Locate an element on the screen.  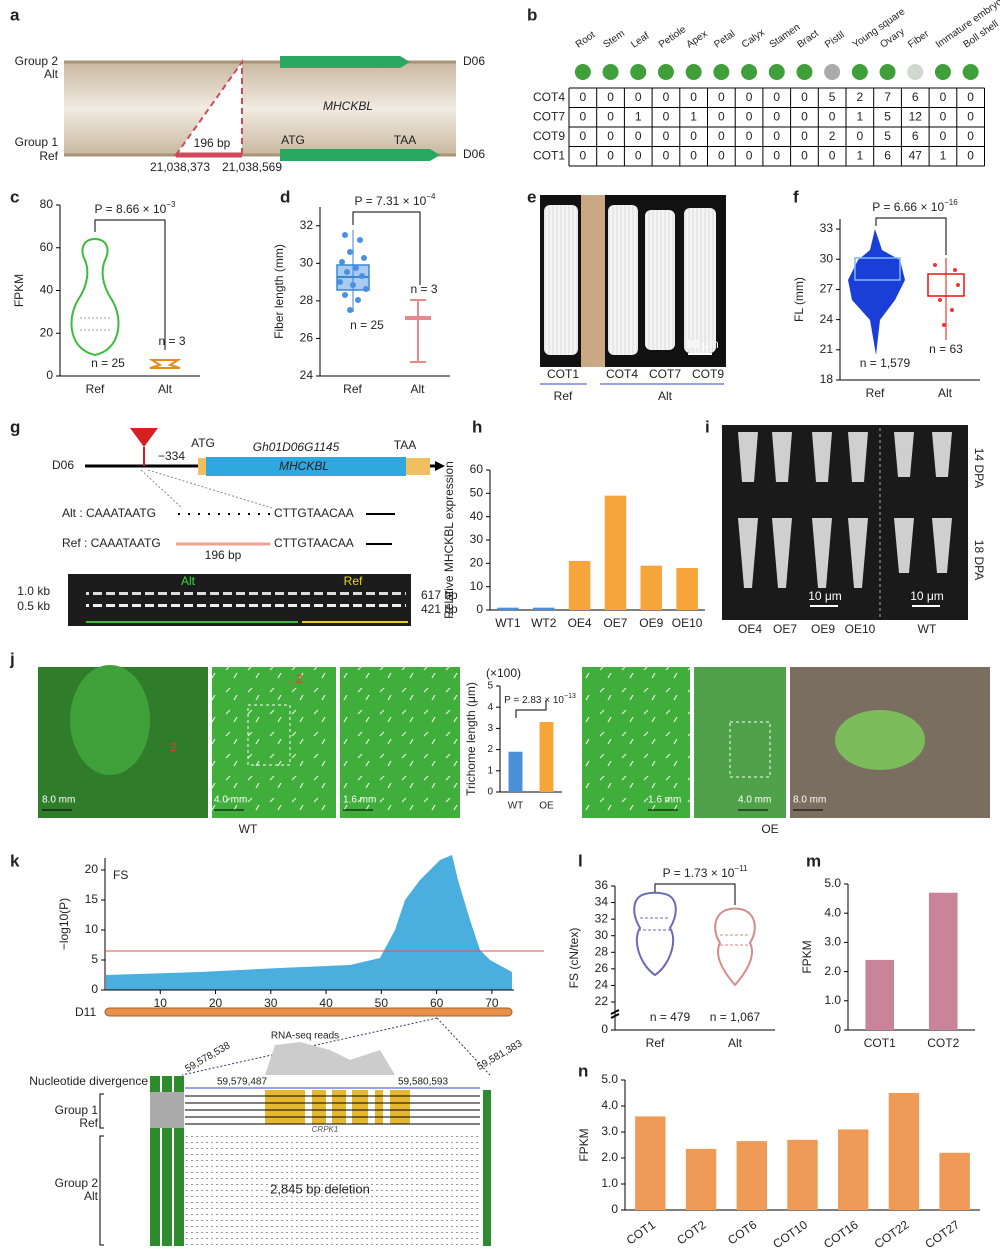
p-value: −4 is located at coordinates (431, 196).